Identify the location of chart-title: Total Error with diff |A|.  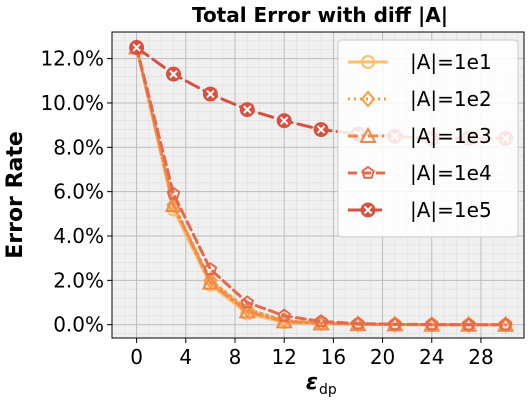
(320, 15).